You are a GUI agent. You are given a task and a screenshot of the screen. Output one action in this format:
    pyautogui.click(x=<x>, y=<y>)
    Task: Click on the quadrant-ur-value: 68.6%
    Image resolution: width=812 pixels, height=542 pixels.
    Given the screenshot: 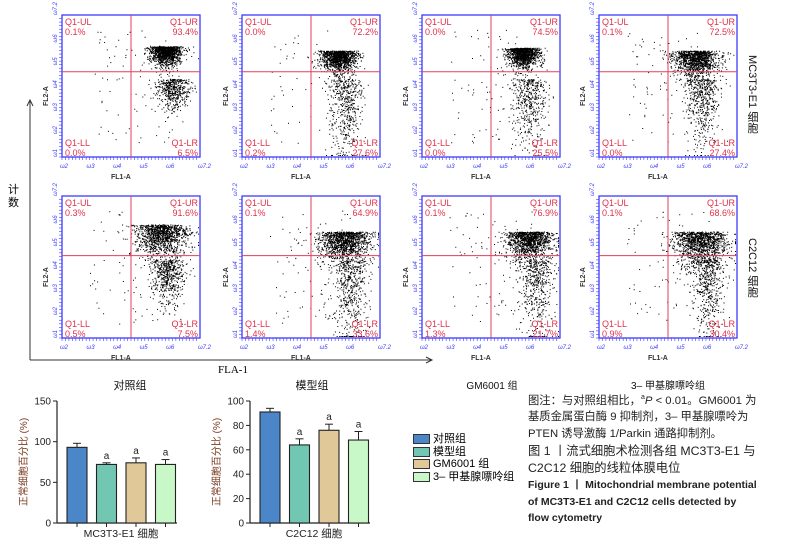 What is the action you would take?
    pyautogui.click(x=722, y=213)
    